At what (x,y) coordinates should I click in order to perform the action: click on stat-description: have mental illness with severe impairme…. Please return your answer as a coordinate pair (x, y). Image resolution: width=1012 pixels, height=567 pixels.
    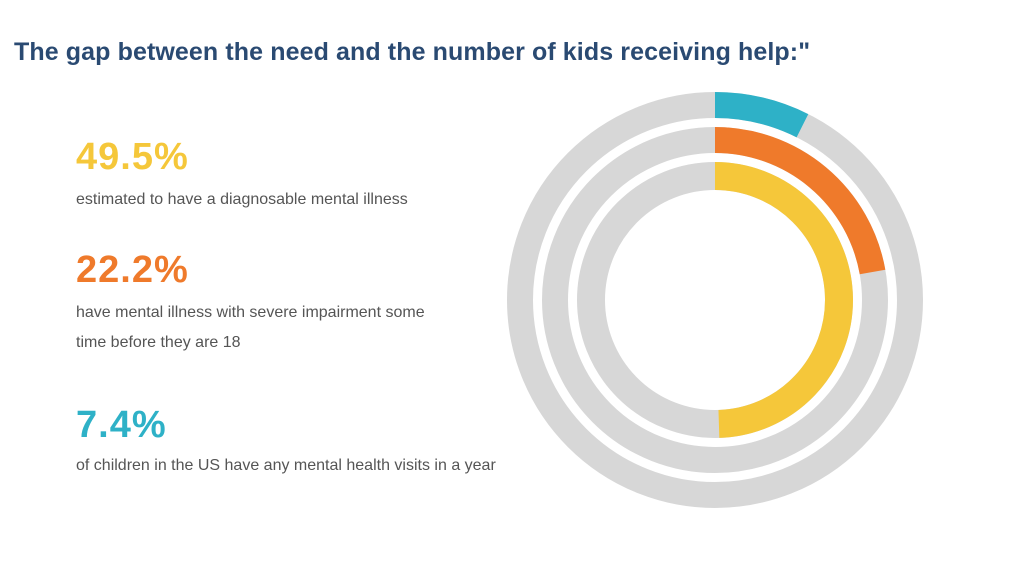
    Looking at the image, I should click on (250, 328).